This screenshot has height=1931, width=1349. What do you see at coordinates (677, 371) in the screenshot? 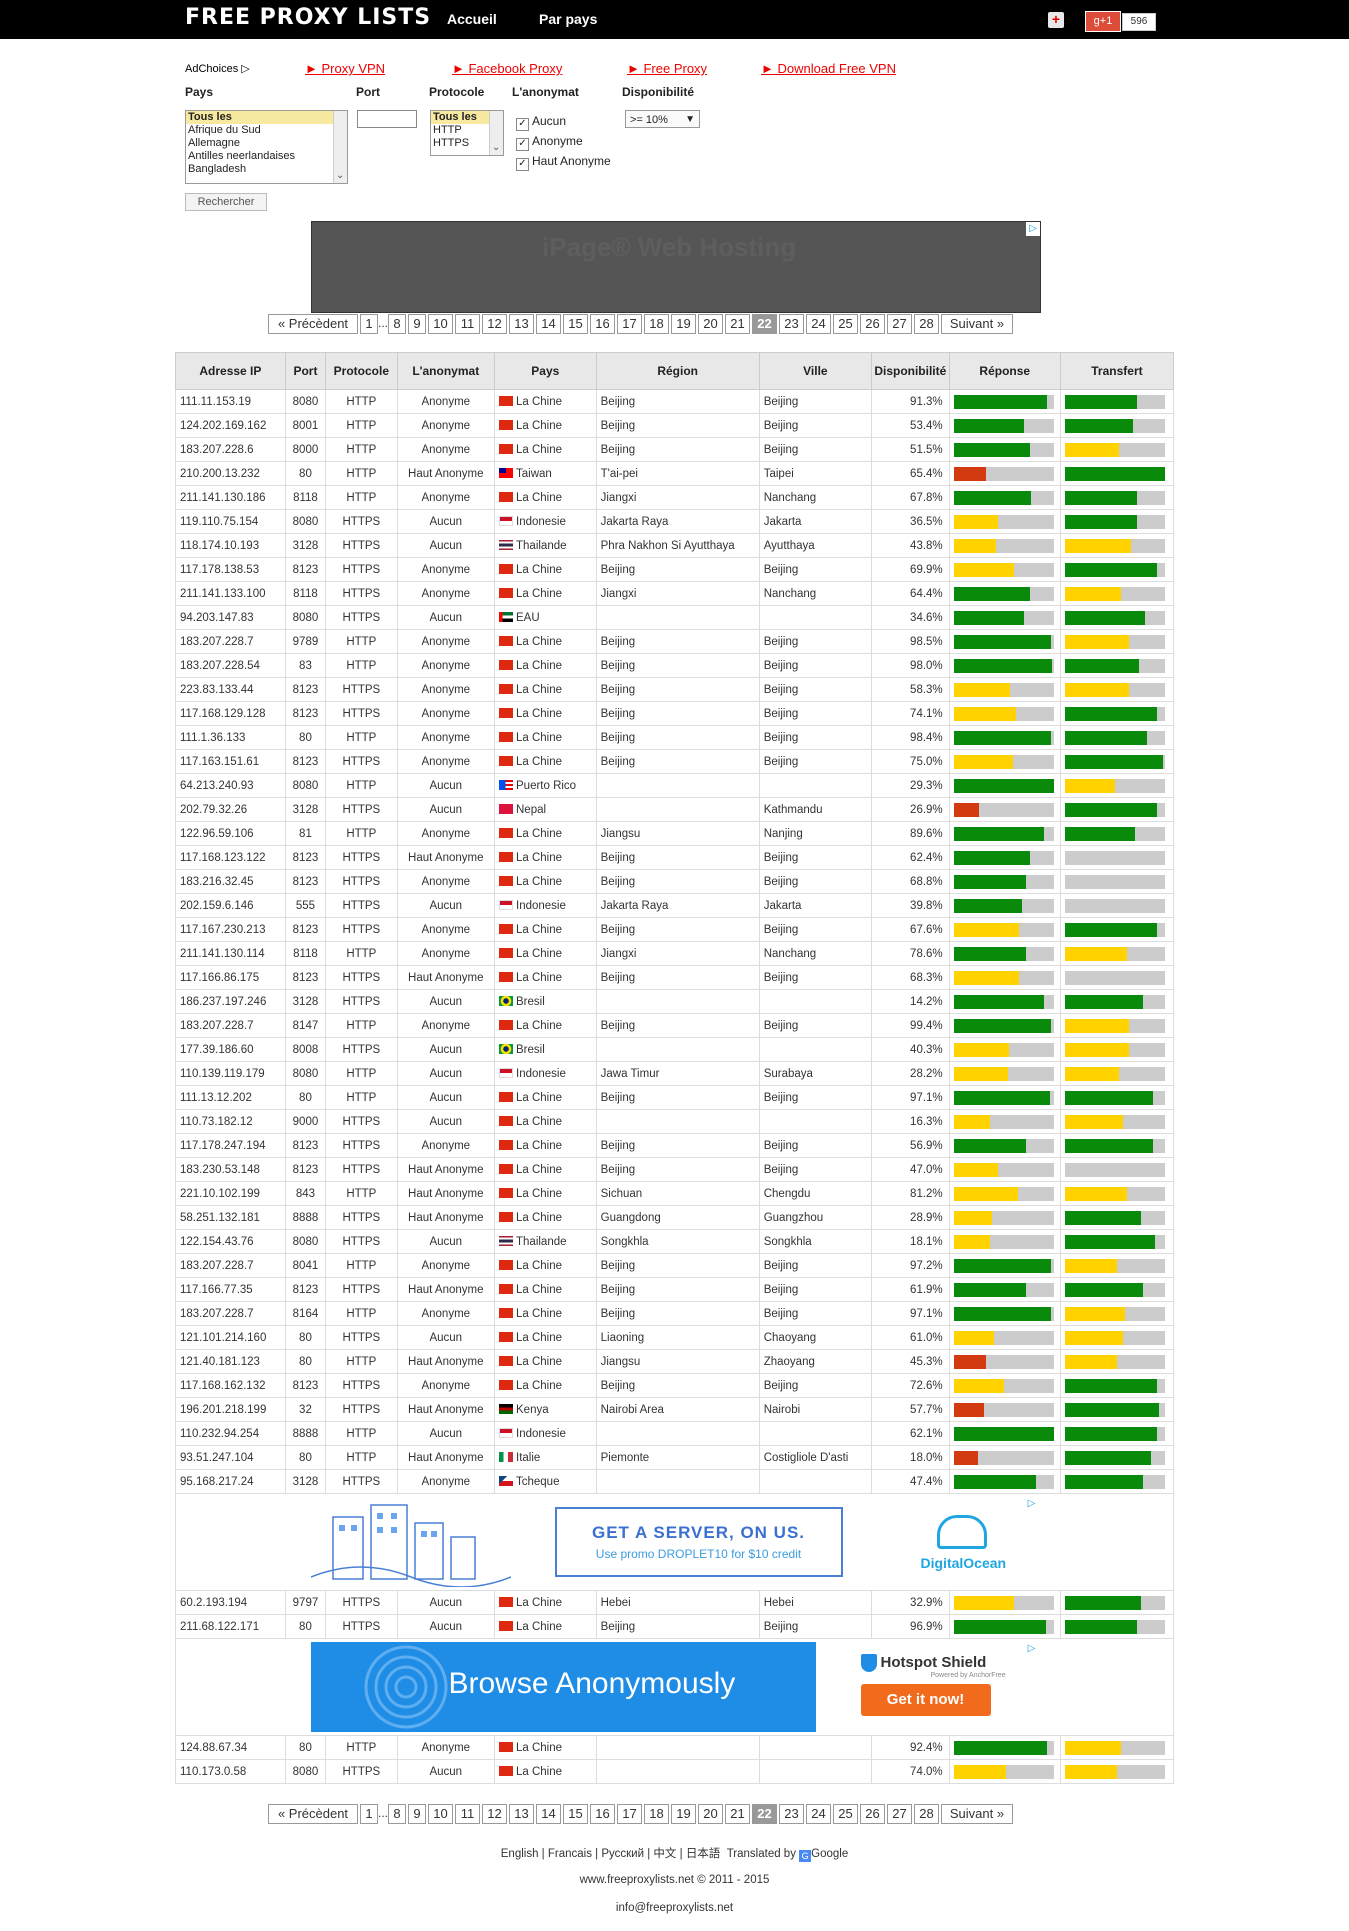
I see `column-header: Région` at bounding box center [677, 371].